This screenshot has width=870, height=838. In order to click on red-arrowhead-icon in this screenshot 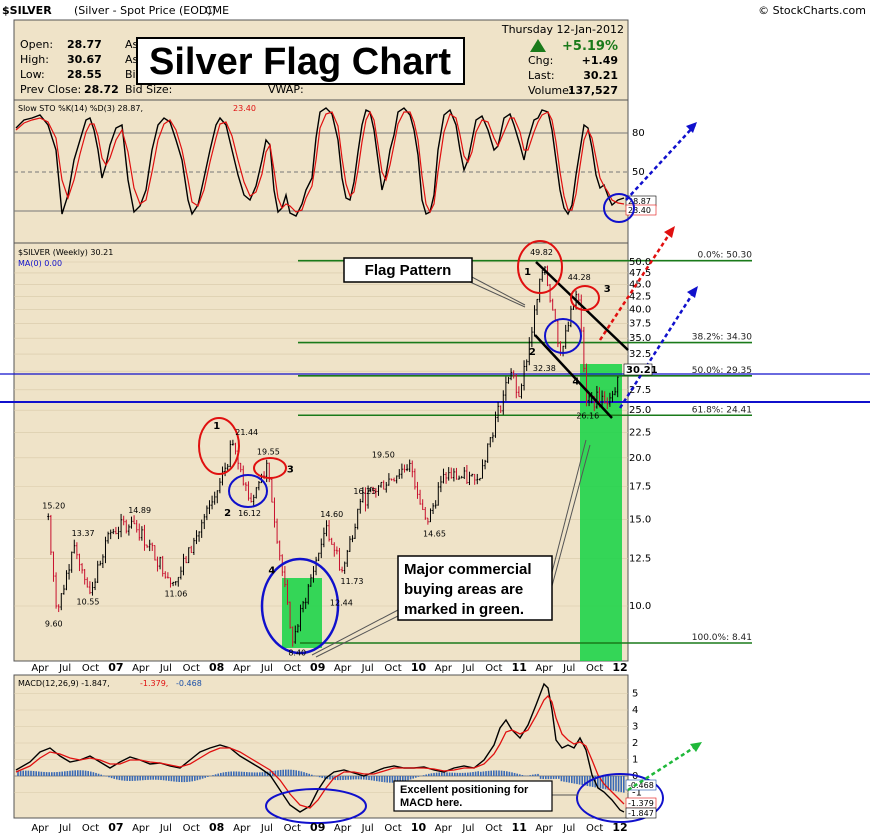, I will do `click(669, 232)`.